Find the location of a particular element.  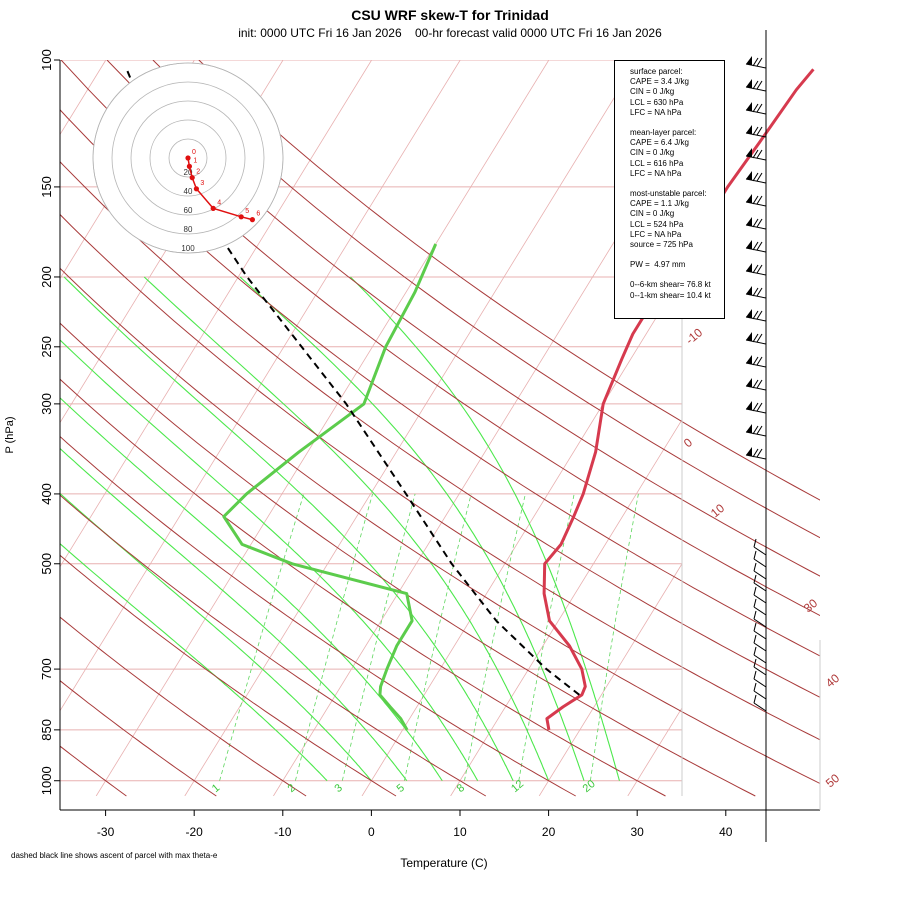

hodograph-point-label: 6 is located at coordinates (258, 214).